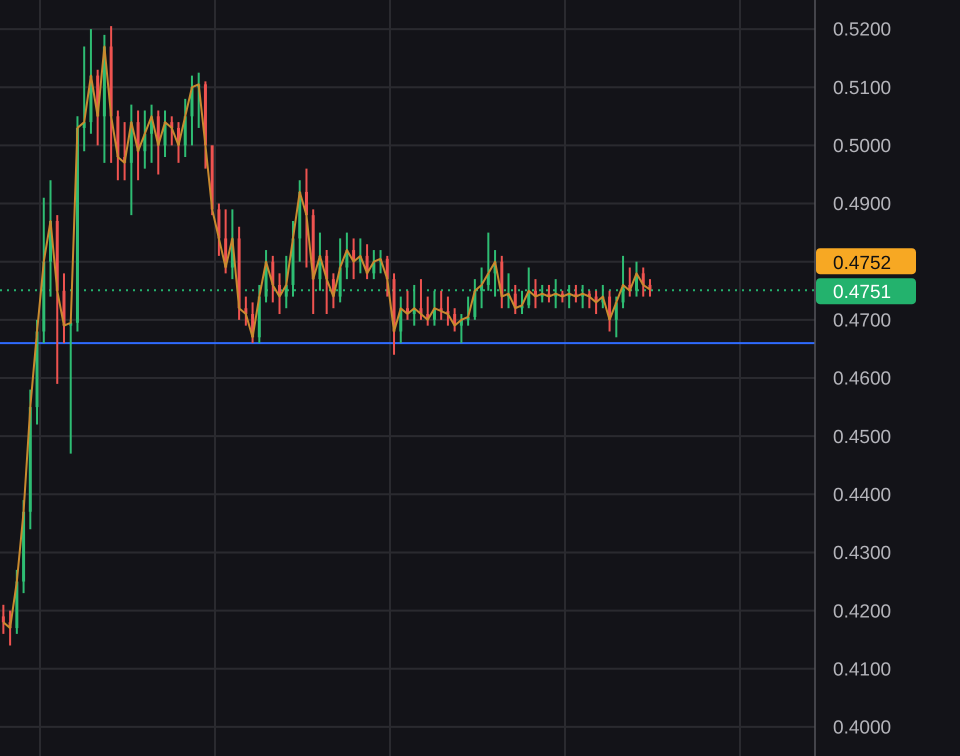 Image resolution: width=960 pixels, height=756 pixels. I want to click on y-tick-label: 0.4500, so click(862, 437).